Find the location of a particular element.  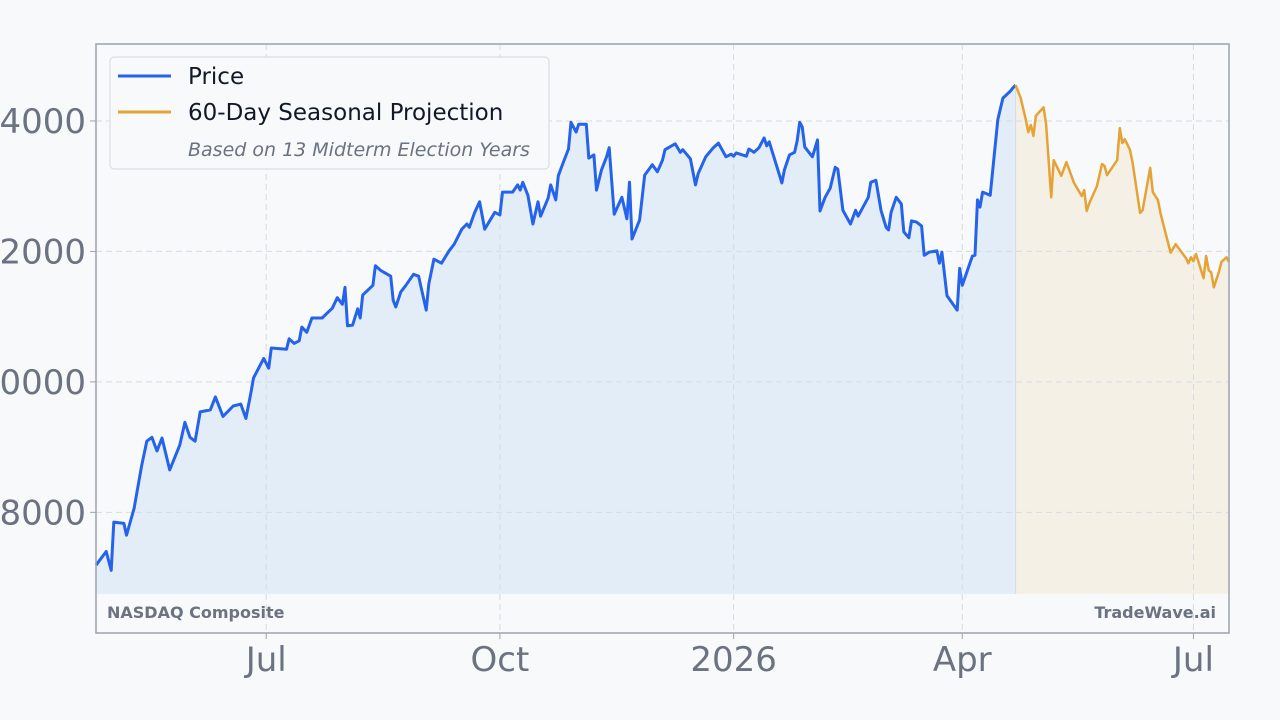

watermark-right: TradeWave.ai is located at coordinates (1155, 612).